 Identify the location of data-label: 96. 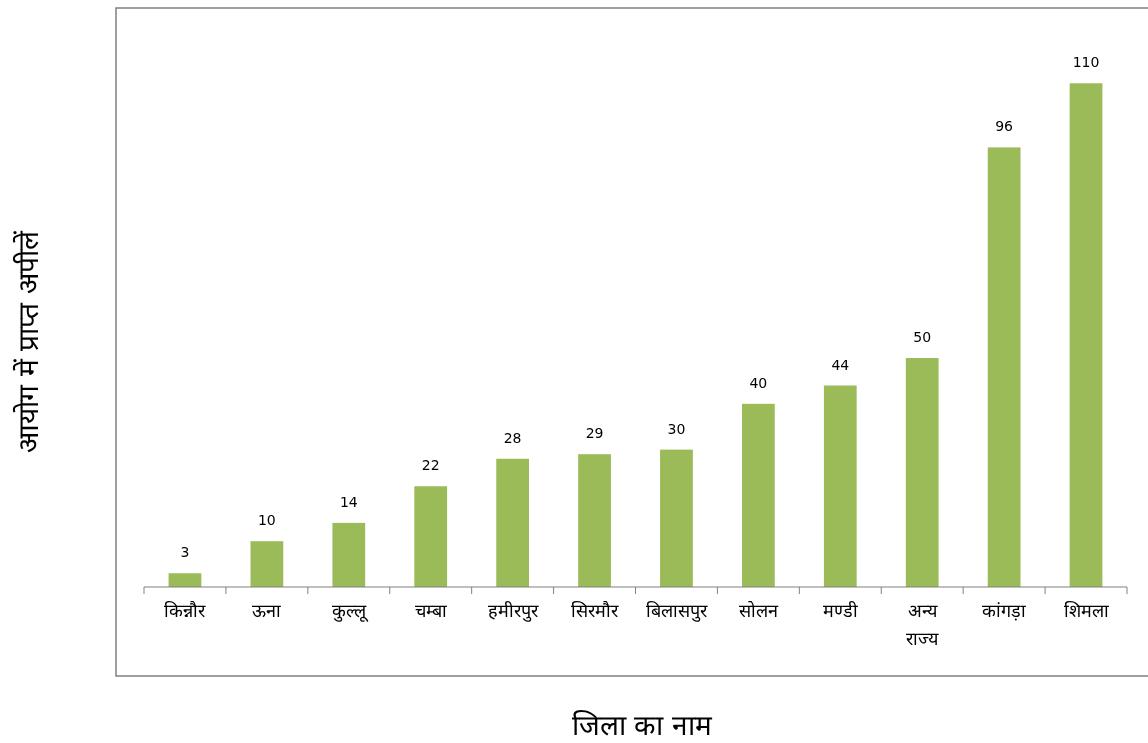
(1004, 126).